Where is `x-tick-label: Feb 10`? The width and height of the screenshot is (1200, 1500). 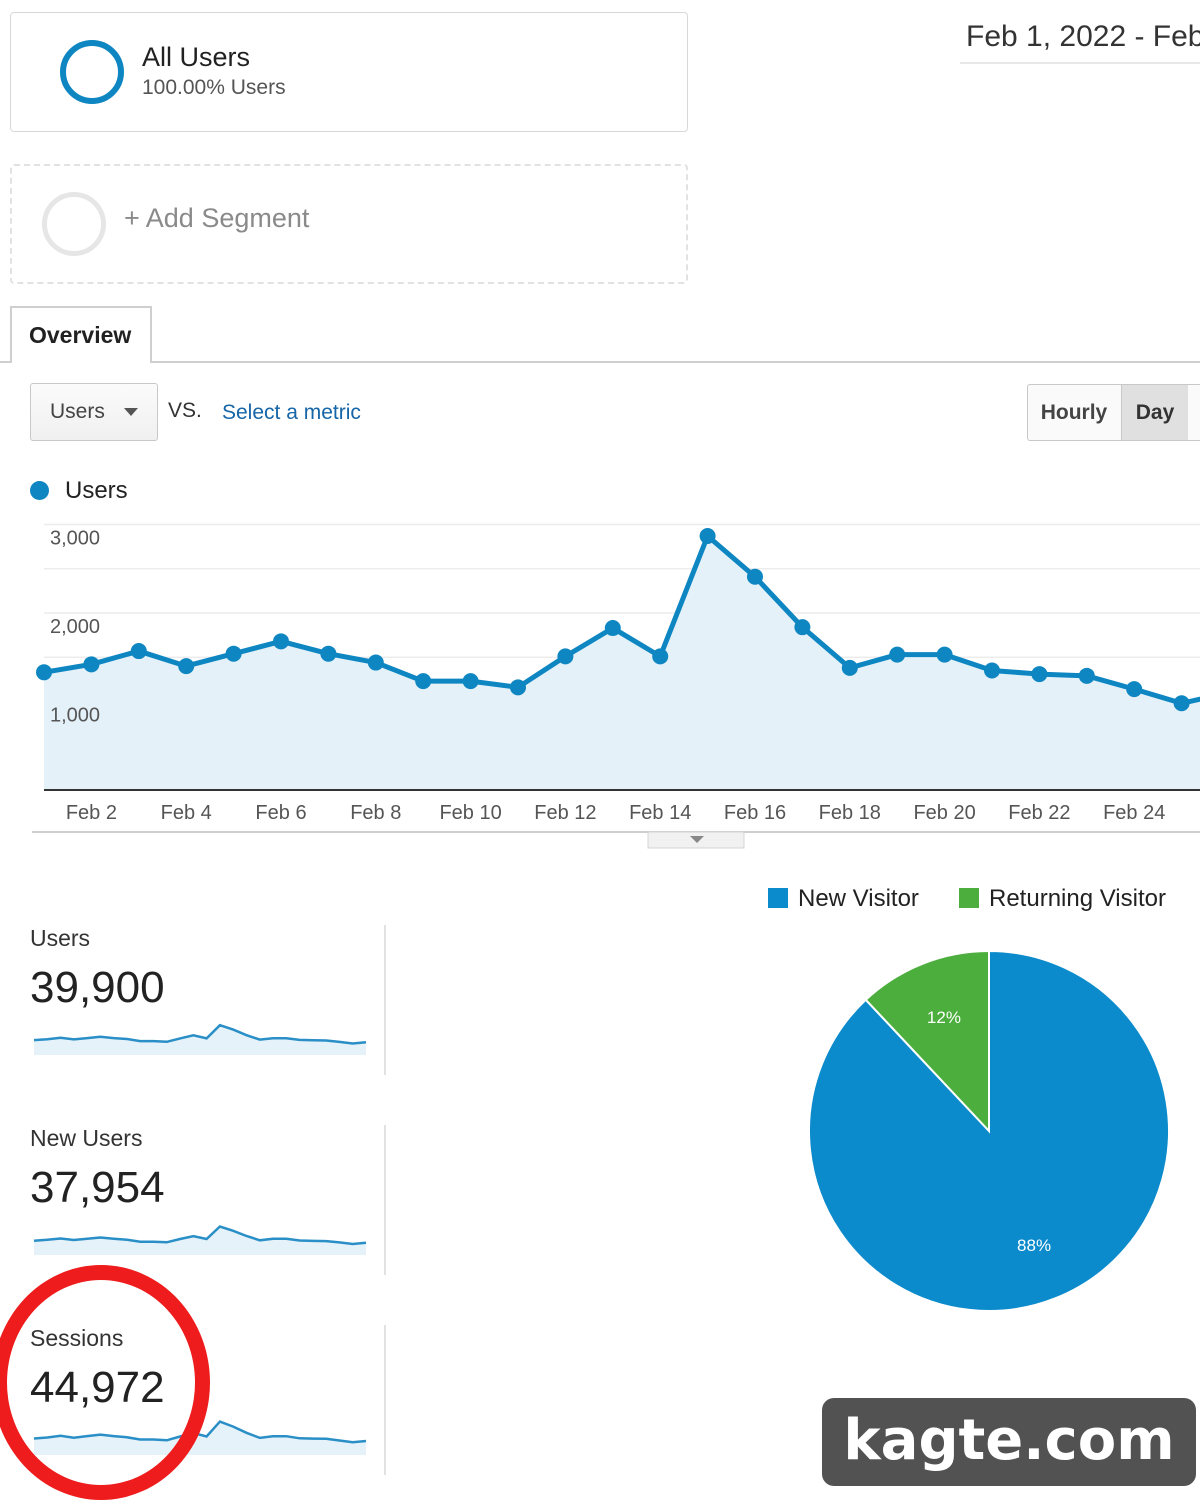
x-tick-label: Feb 10 is located at coordinates (470, 813).